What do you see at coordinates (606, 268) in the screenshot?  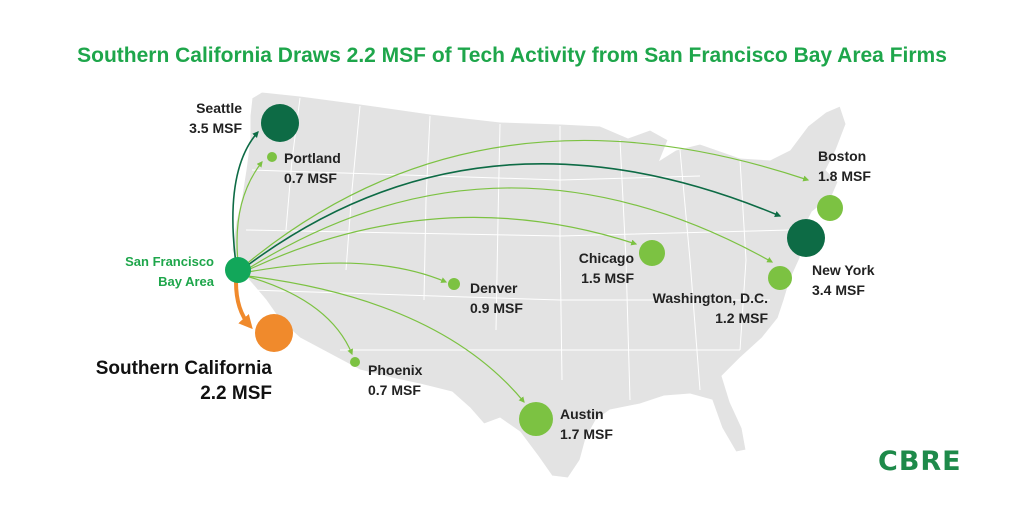 I see `chicago-label: Chicago 1.5 MSF` at bounding box center [606, 268].